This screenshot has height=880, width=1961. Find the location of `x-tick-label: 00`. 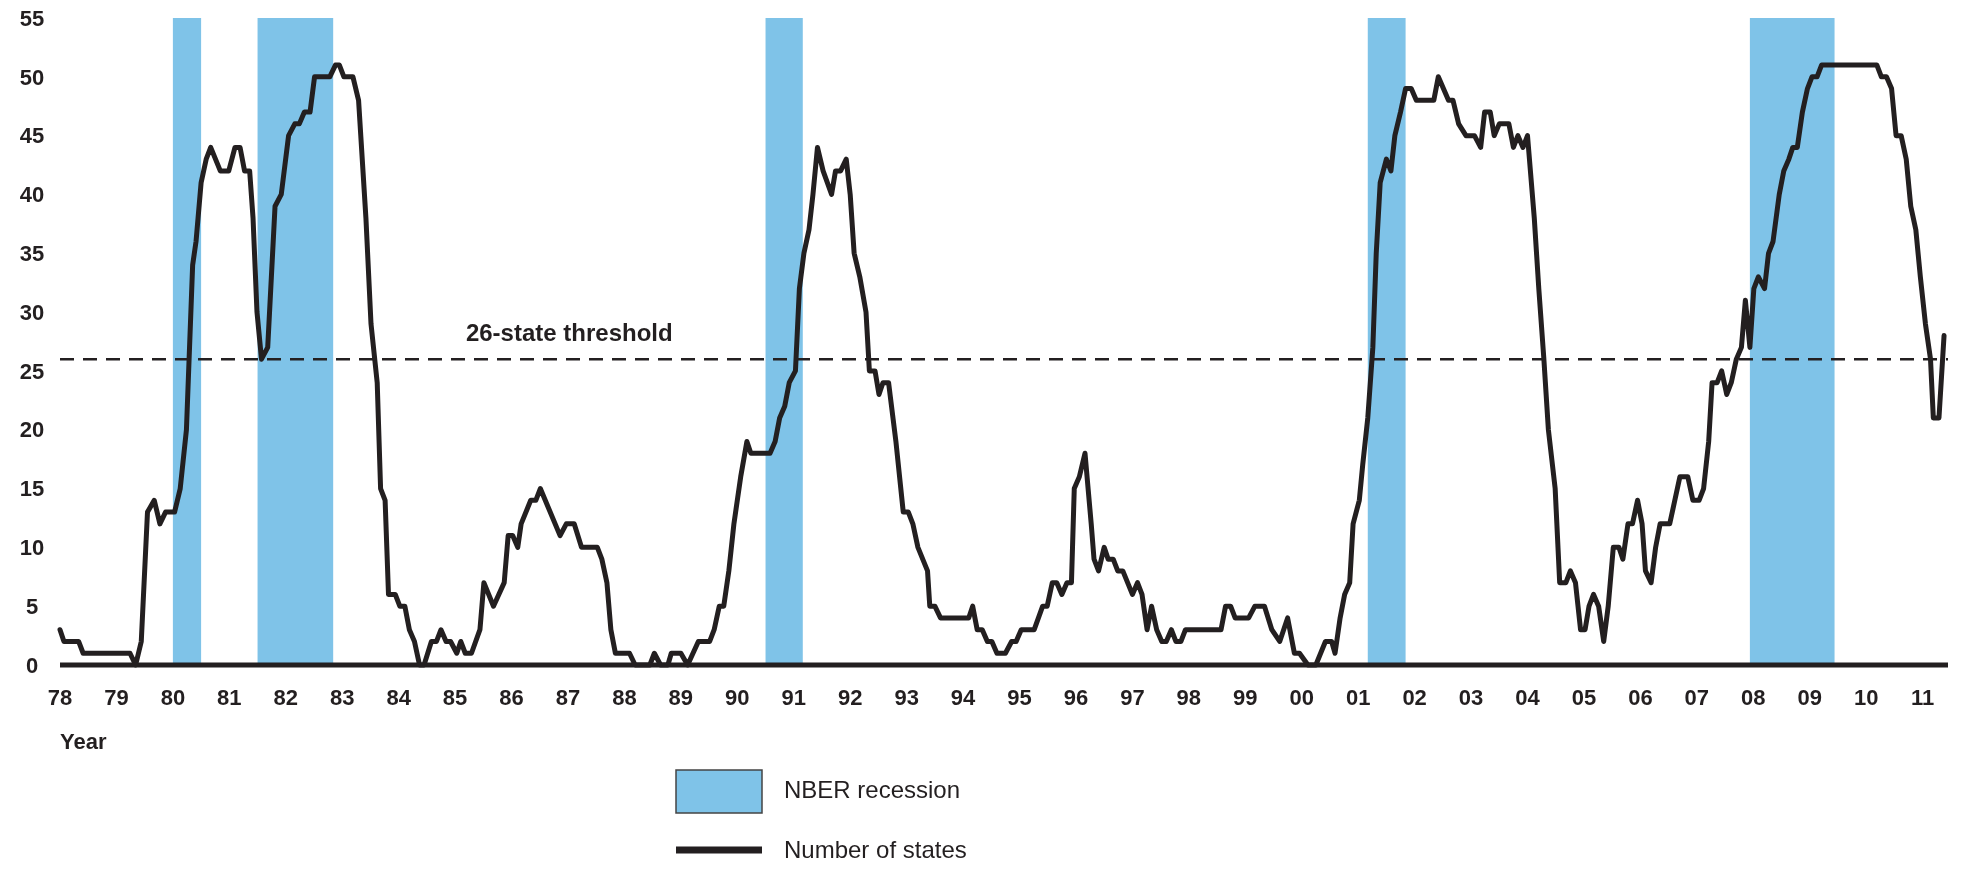

x-tick-label: 00 is located at coordinates (1301, 697).